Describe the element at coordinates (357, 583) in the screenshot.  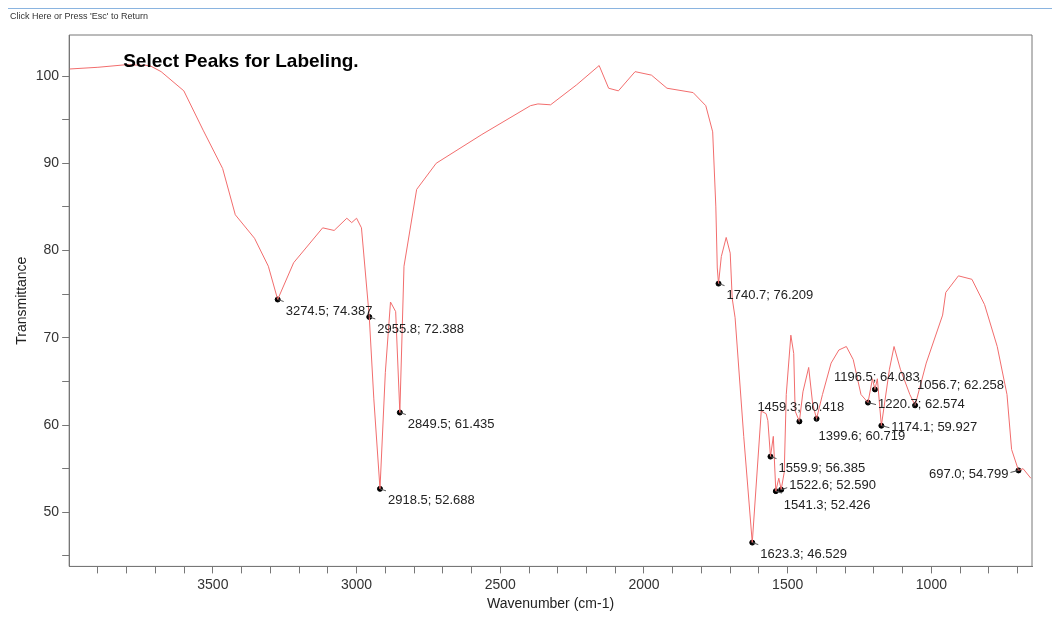
I see `x-tick-label: 3000` at that location.